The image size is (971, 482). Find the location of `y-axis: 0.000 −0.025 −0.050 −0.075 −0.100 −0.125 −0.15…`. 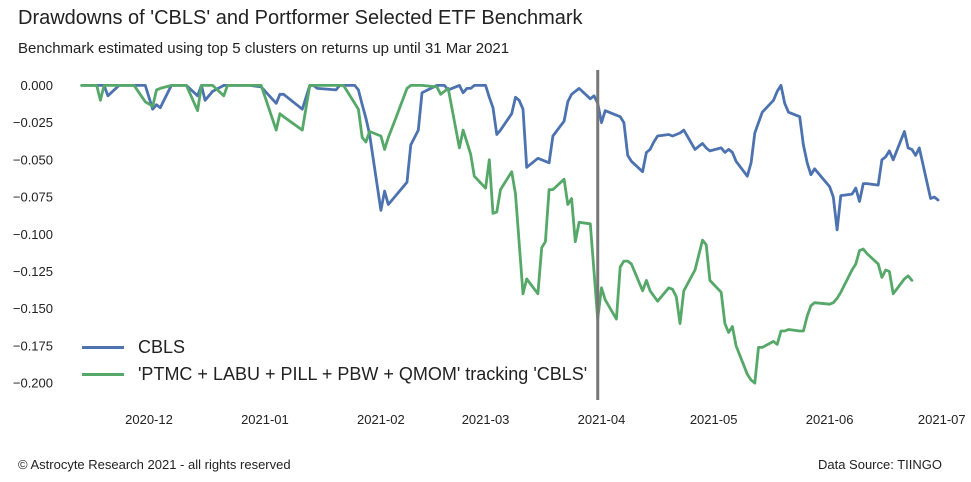

y-axis: 0.000 −0.025 −0.050 −0.075 −0.100 −0.125 −0.15… is located at coordinates (33, 234).